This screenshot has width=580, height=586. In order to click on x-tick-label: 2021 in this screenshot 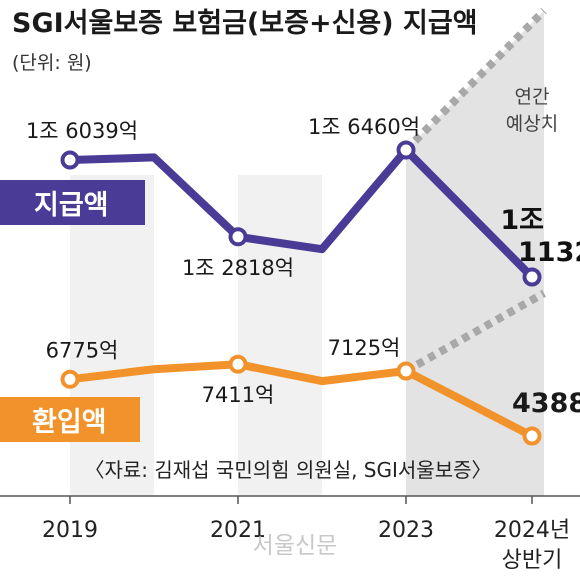, I will do `click(238, 530)`.